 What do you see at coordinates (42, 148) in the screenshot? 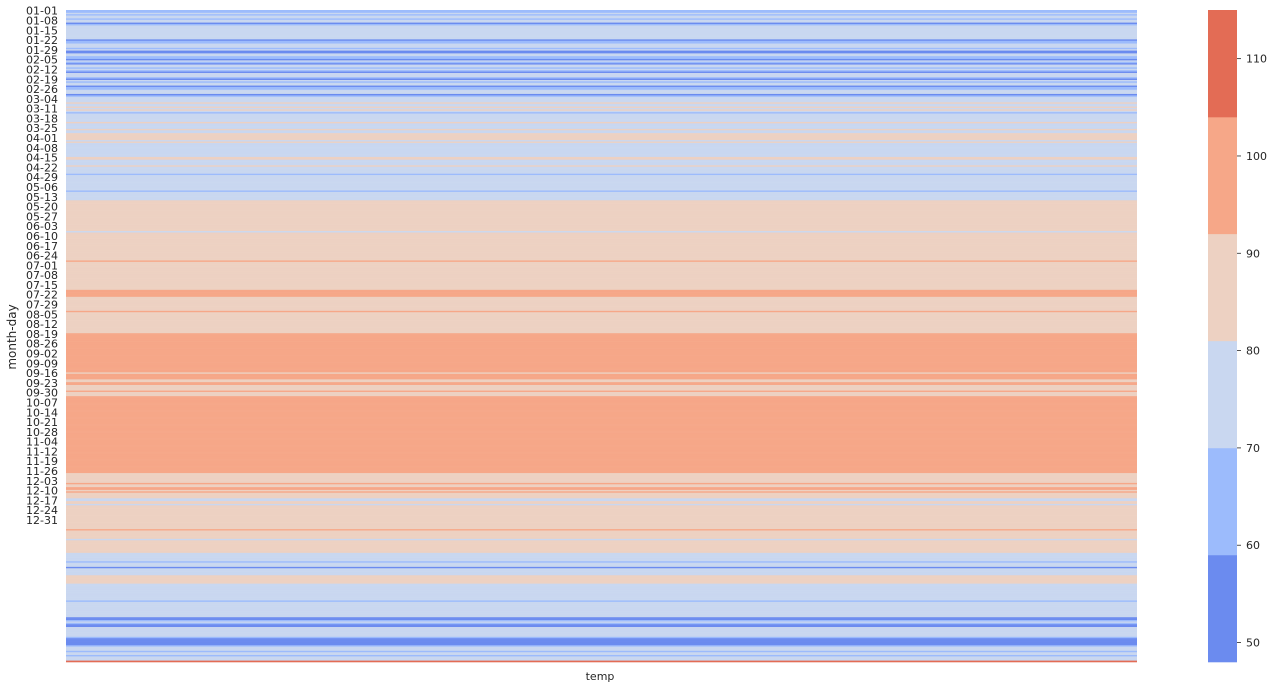
I see `y-tick-label: 04-08` at bounding box center [42, 148].